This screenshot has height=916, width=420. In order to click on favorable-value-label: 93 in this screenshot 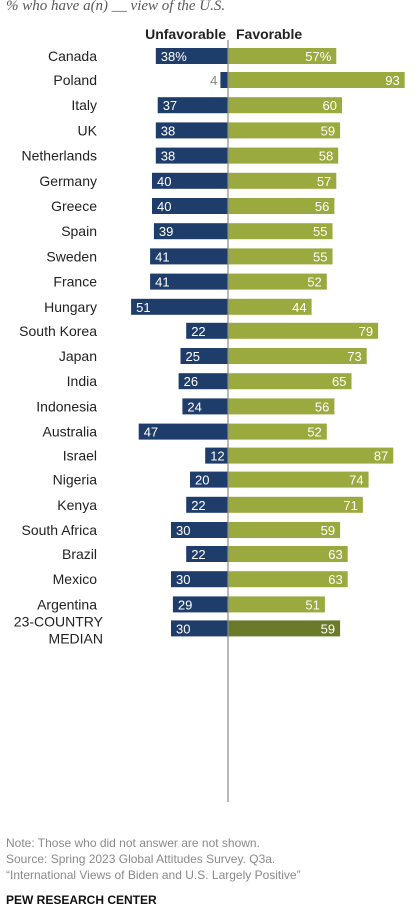, I will do `click(392, 80)`.